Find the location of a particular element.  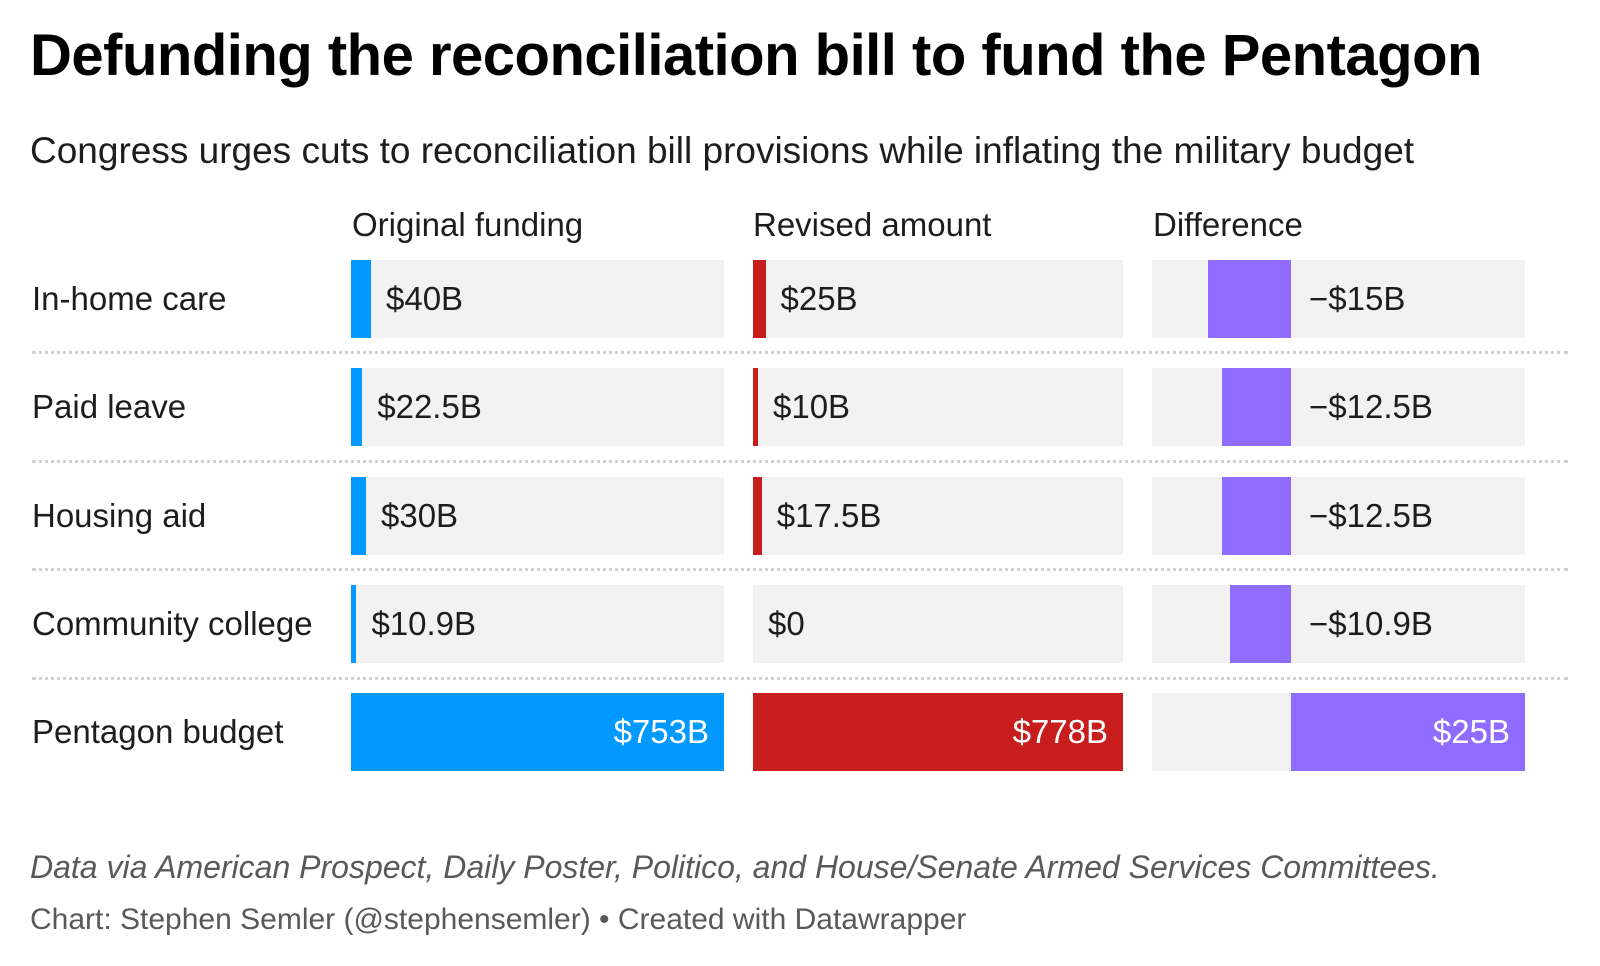

value-label-original: $753B is located at coordinates (661, 731).